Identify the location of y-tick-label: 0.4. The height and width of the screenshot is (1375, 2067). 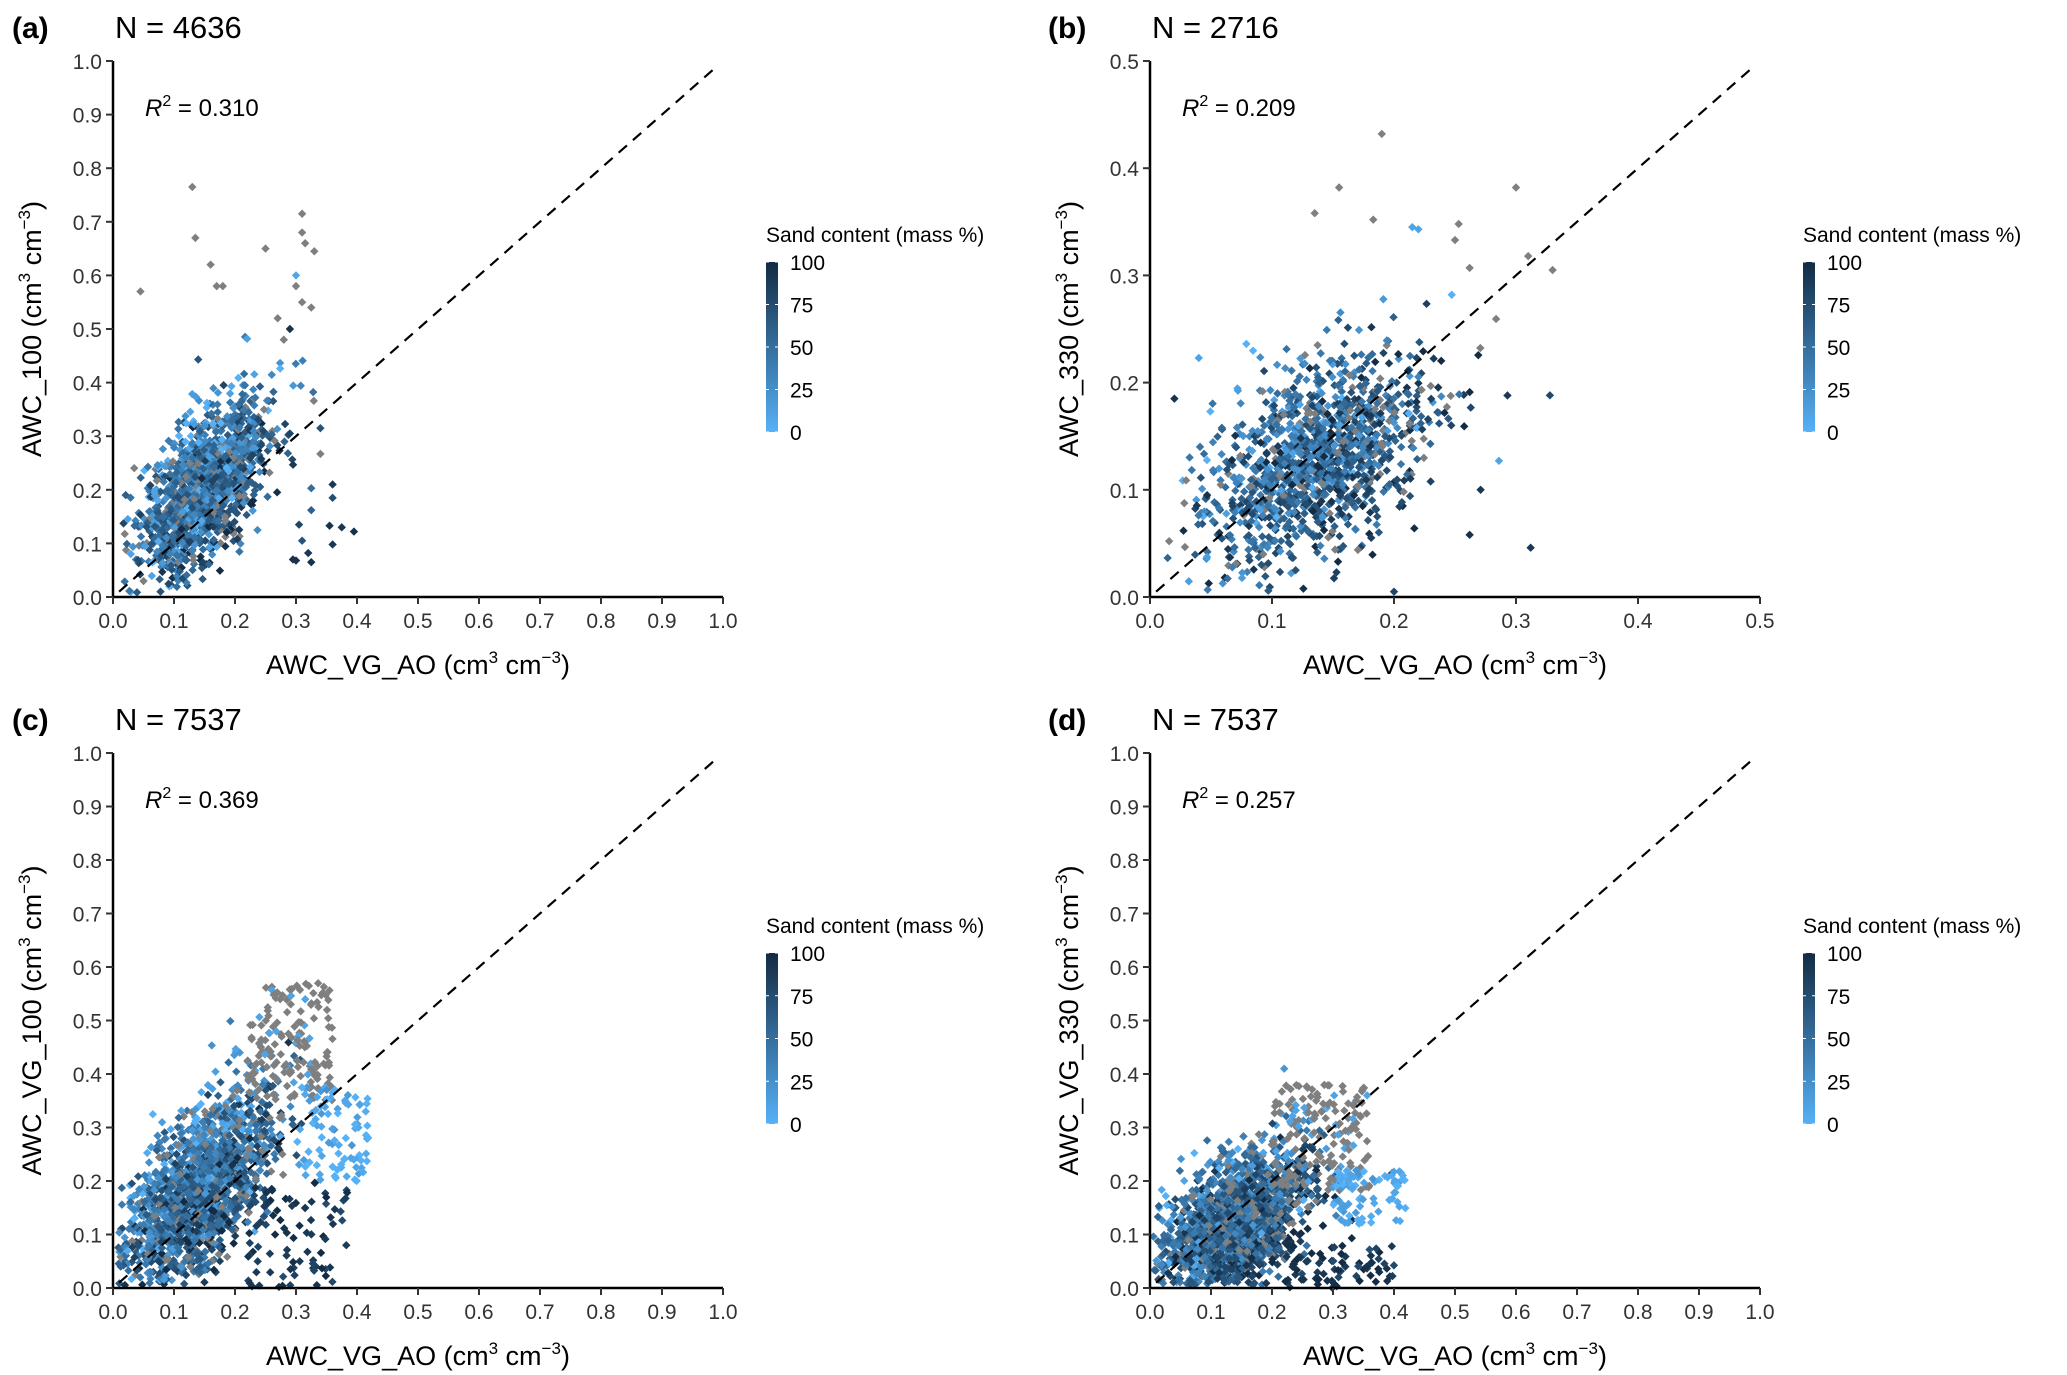
(88, 1075).